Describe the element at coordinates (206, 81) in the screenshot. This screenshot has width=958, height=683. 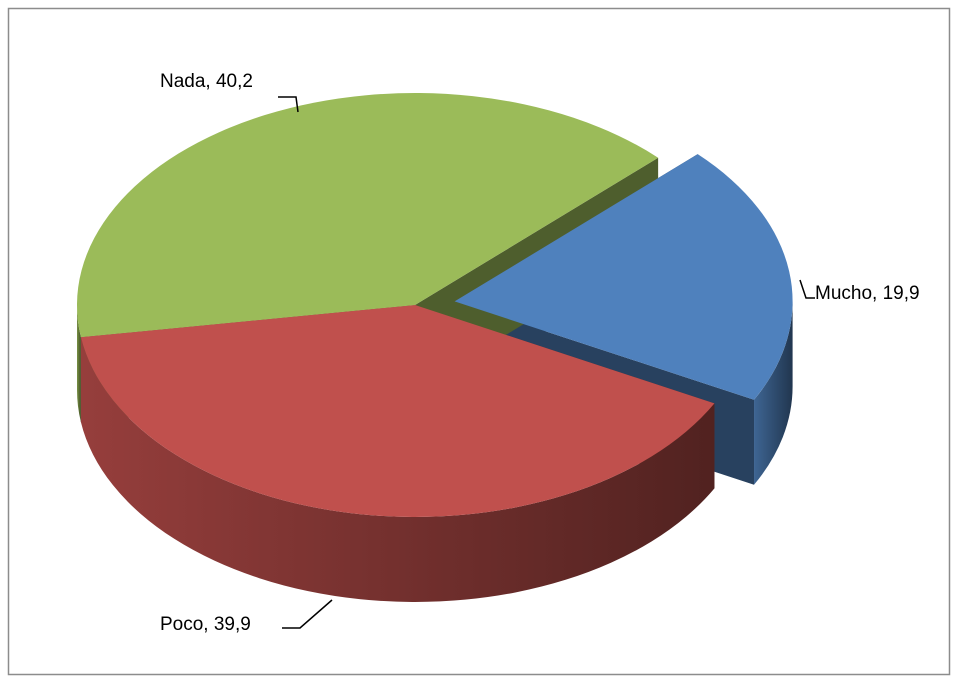
I see `data-label: Nada, 40,2` at that location.